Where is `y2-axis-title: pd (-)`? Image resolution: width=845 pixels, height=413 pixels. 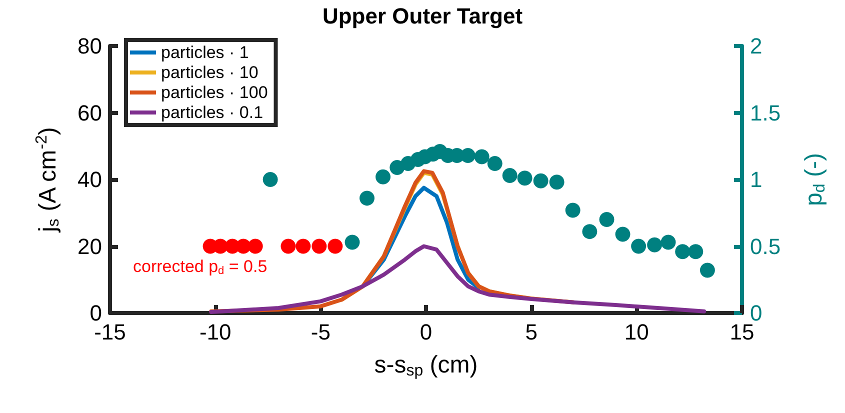 y2-axis-title: pd (-) is located at coordinates (814, 179).